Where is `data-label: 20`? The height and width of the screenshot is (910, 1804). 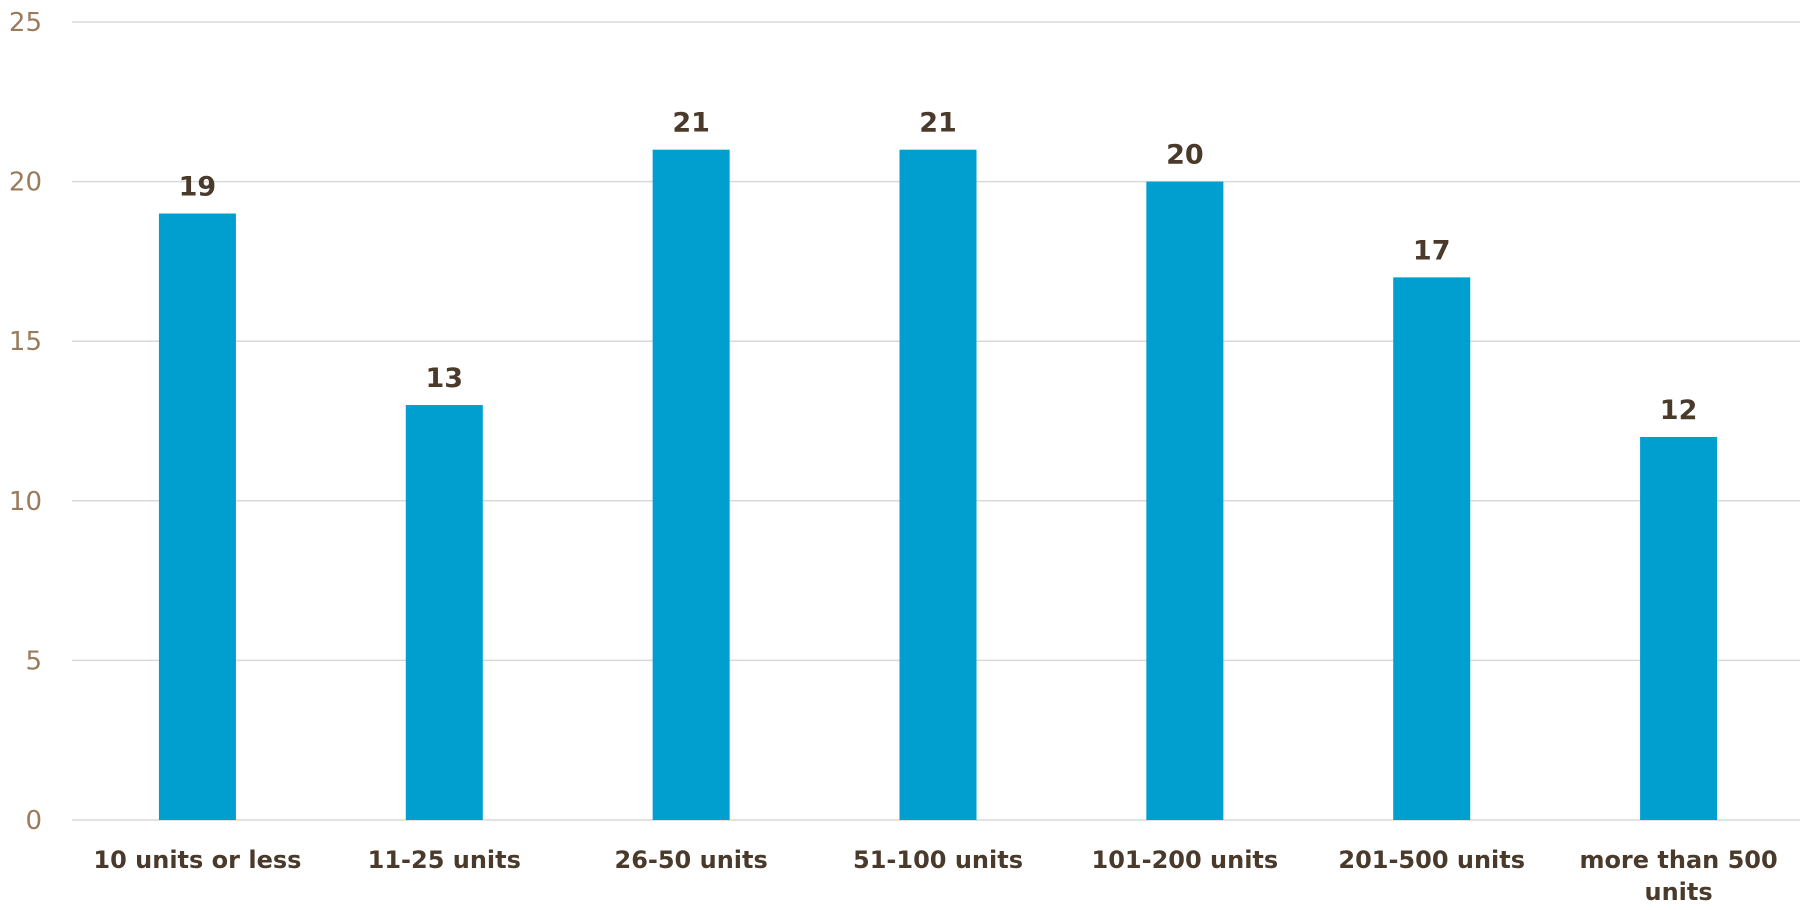 data-label: 20 is located at coordinates (1185, 155).